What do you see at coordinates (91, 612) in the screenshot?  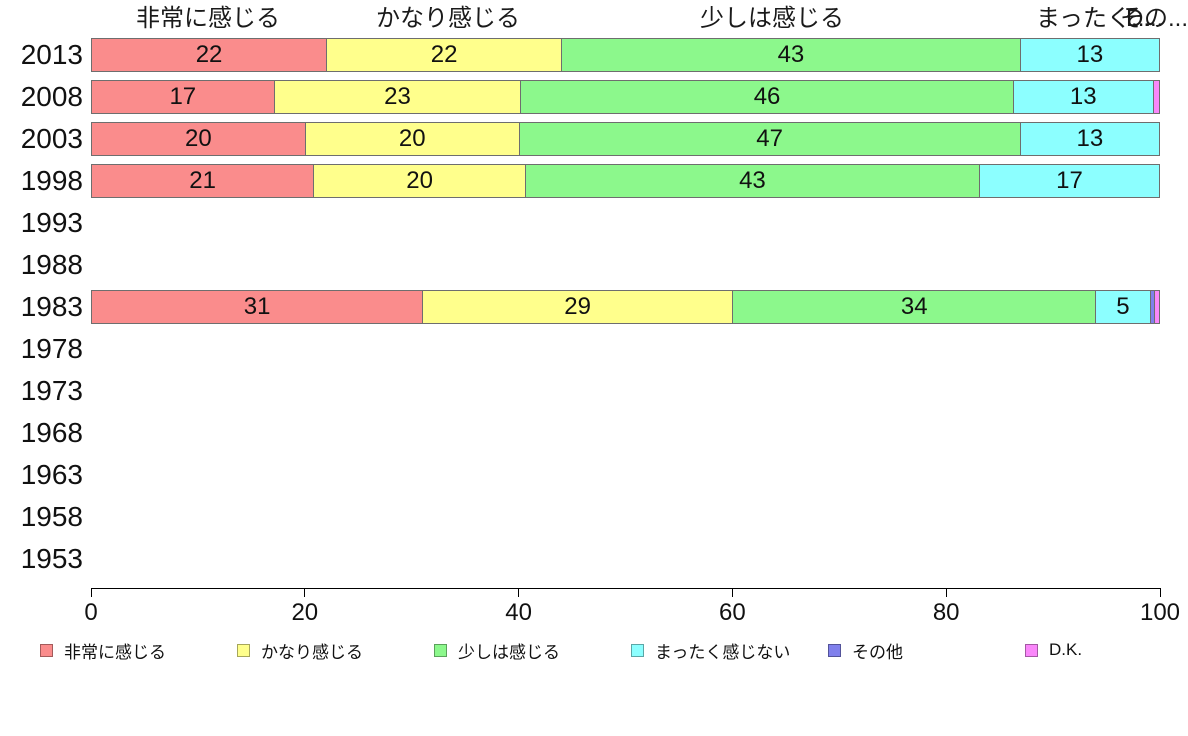 I see `axis-tick-label: 0` at bounding box center [91, 612].